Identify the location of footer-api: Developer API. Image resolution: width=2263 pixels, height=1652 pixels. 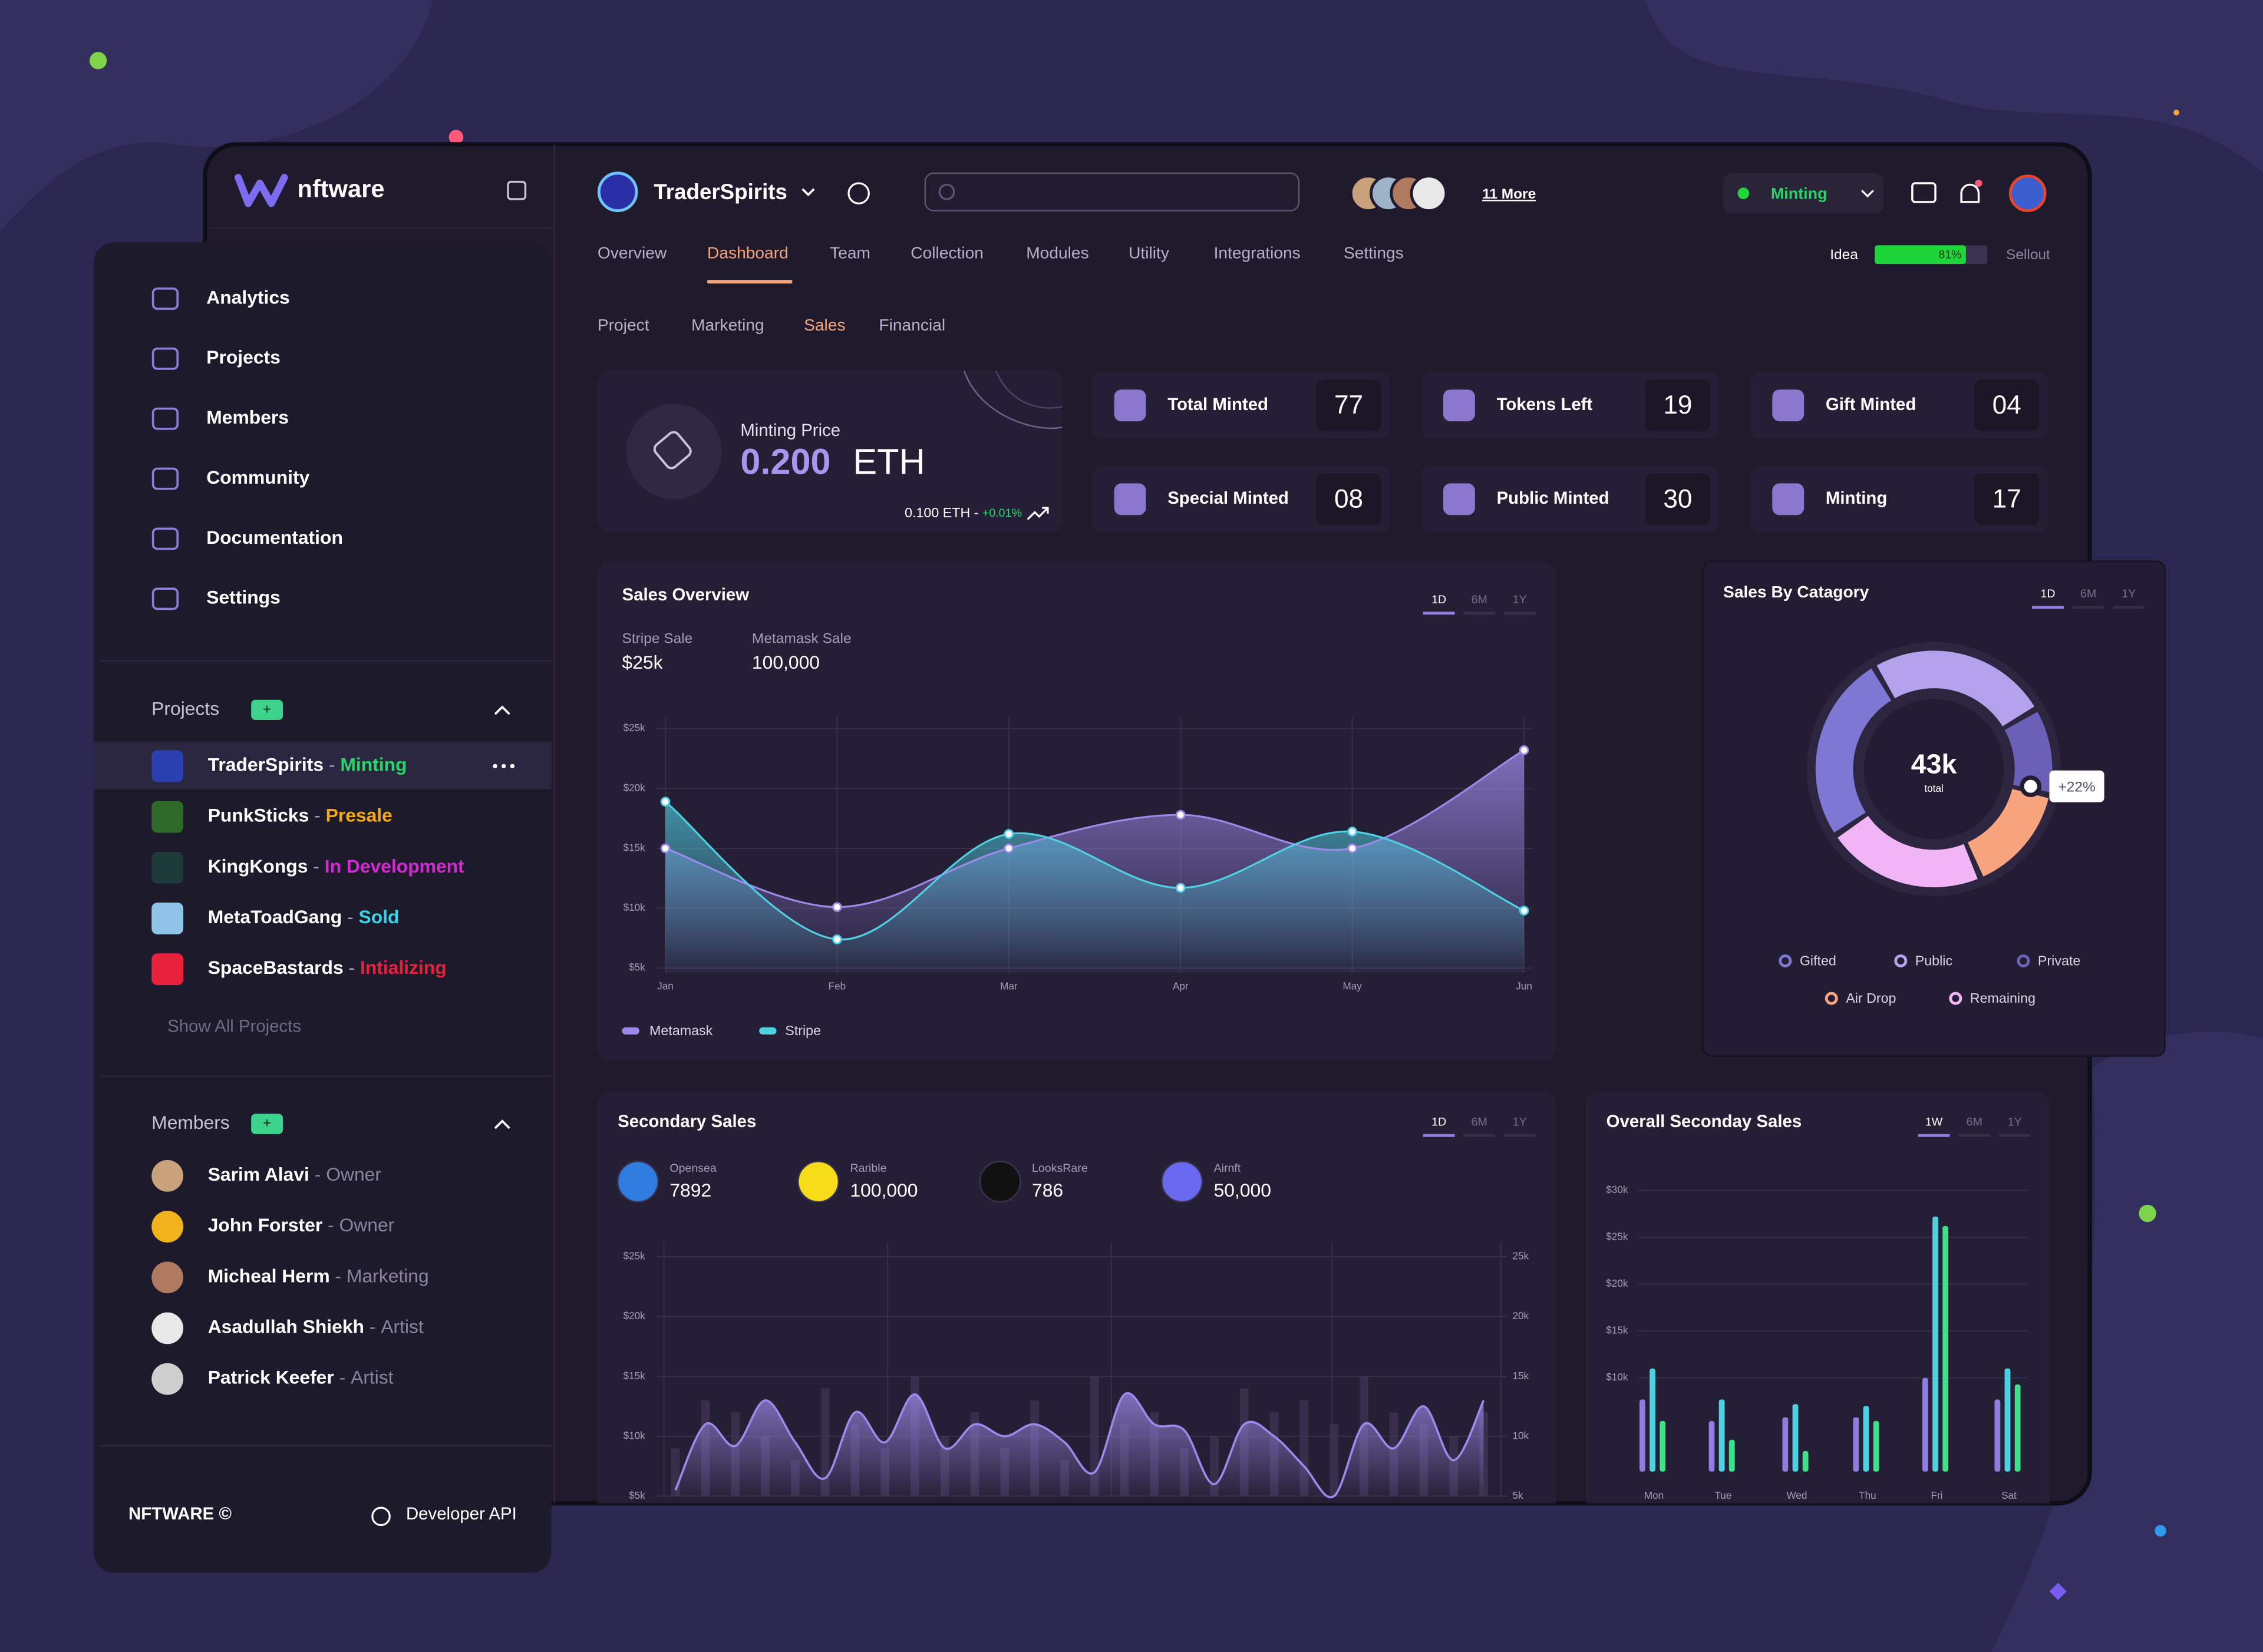
(462, 1514).